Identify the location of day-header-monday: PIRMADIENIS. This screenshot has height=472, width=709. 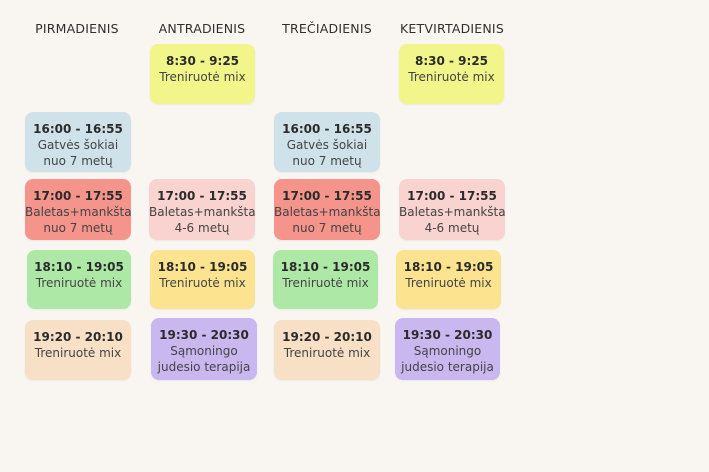
(77, 28).